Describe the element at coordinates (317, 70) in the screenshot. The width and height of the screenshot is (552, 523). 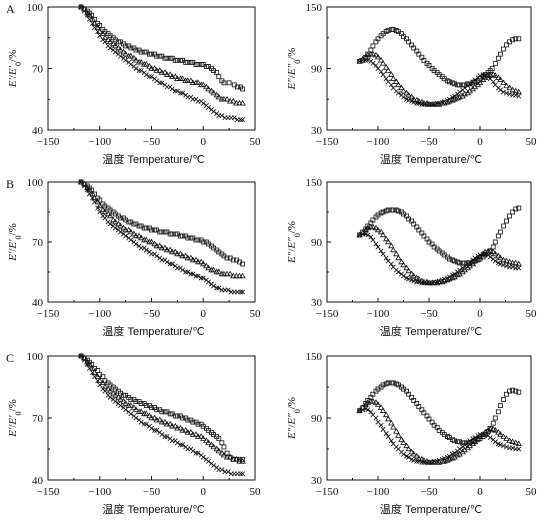
I see `y-tick-label: 90` at that location.